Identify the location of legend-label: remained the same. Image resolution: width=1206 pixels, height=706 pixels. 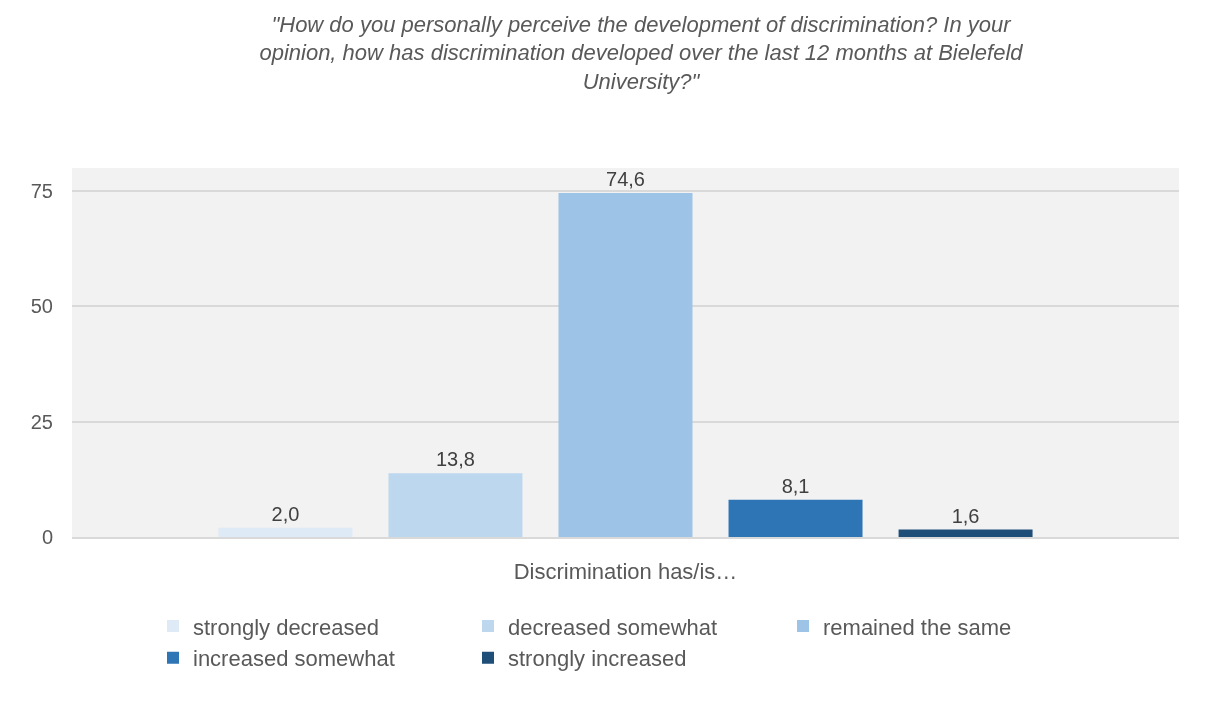
(917, 627).